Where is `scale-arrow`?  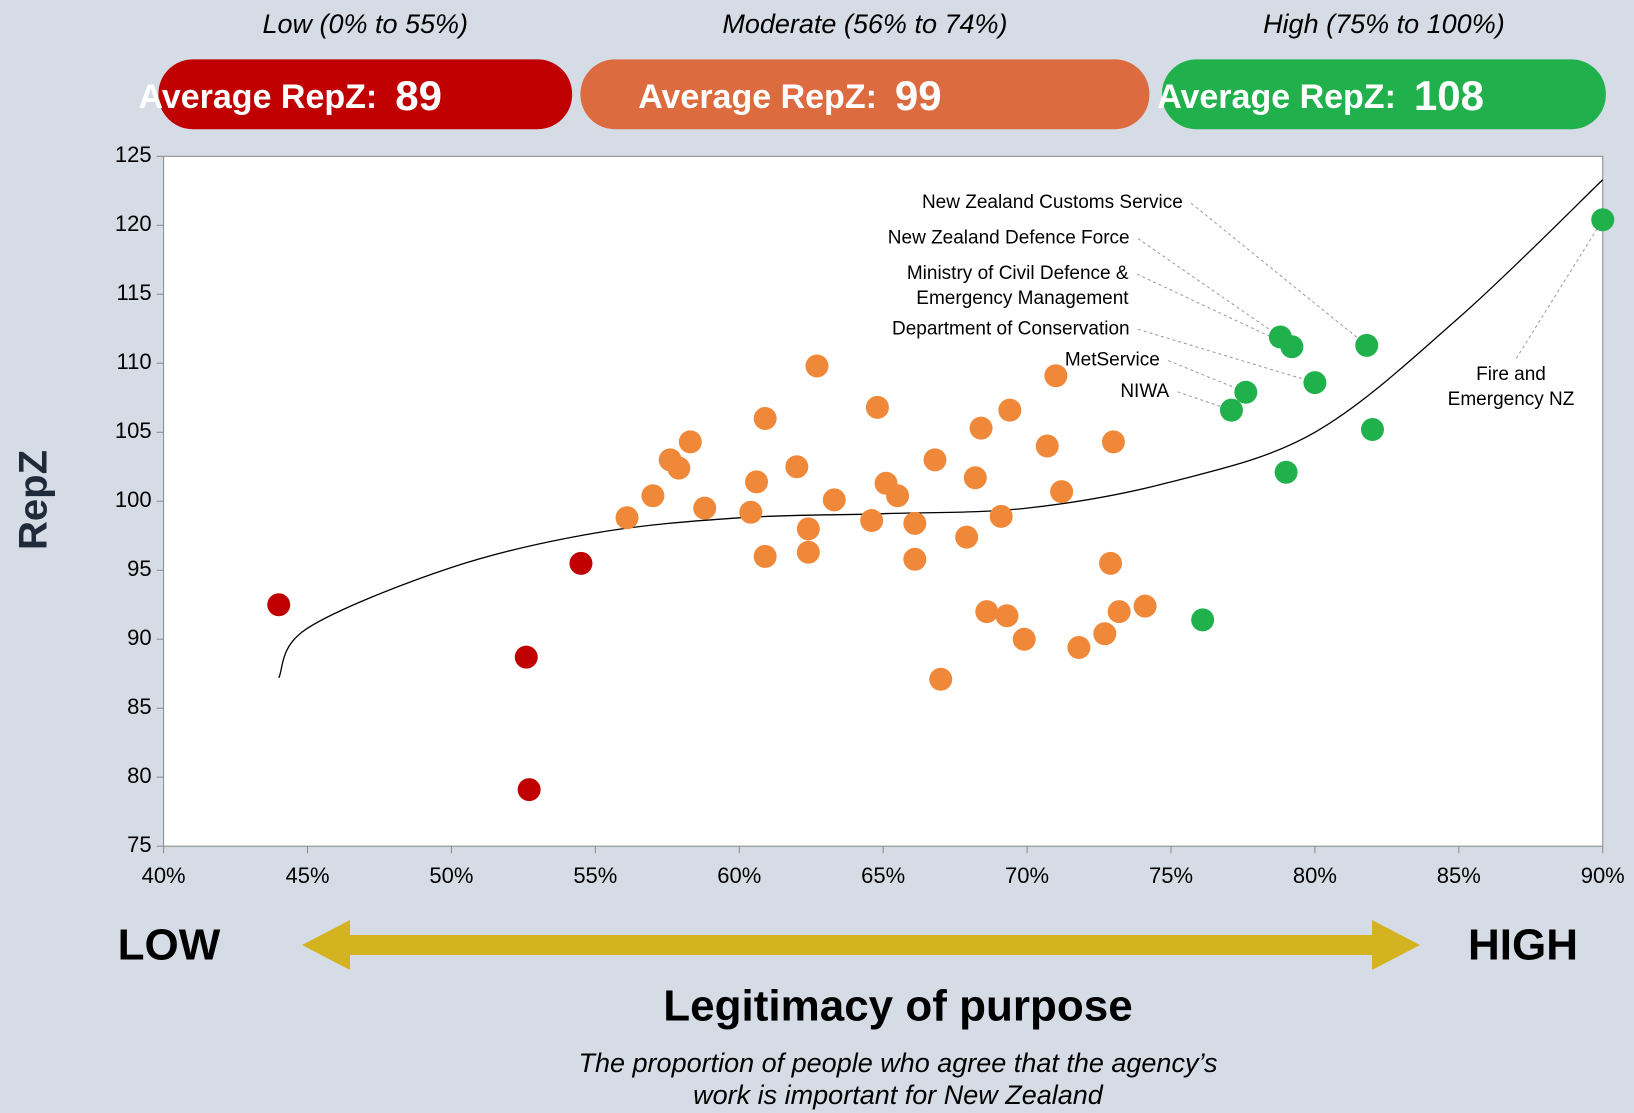 scale-arrow is located at coordinates (861, 945).